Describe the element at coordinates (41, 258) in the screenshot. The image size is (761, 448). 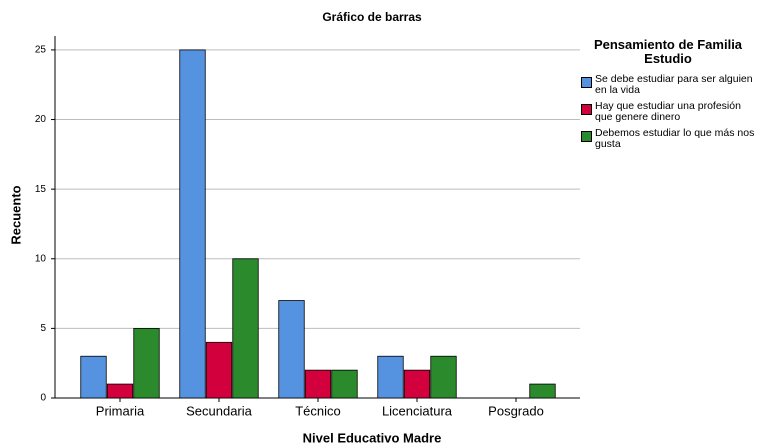
I see `y-tick-label: 10` at that location.